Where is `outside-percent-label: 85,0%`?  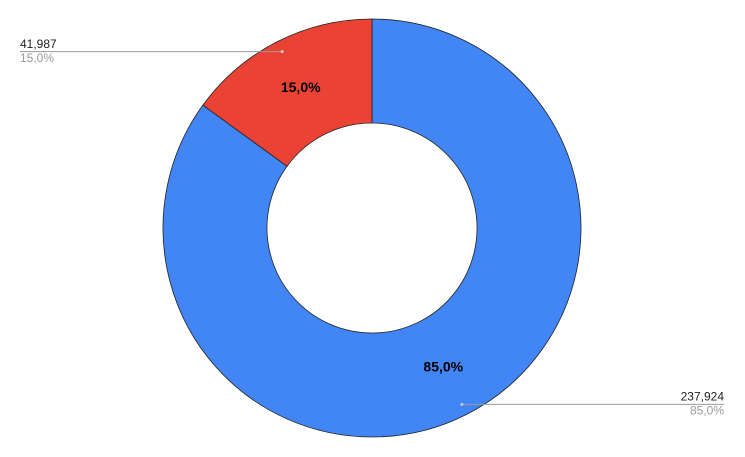 outside-percent-label: 85,0% is located at coordinates (707, 411).